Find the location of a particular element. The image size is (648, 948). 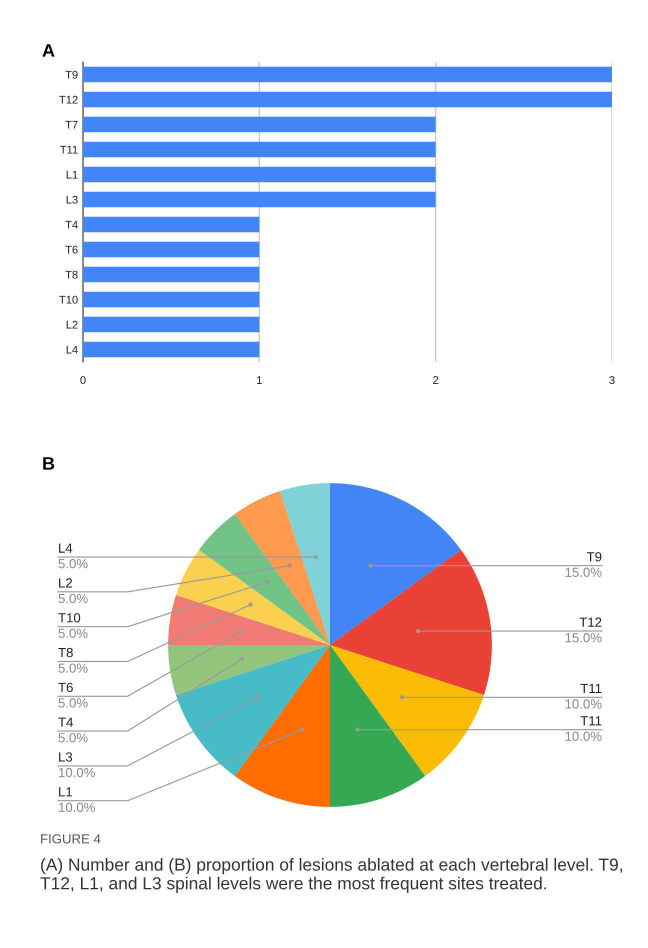

slice-label: T9 is located at coordinates (594, 557).